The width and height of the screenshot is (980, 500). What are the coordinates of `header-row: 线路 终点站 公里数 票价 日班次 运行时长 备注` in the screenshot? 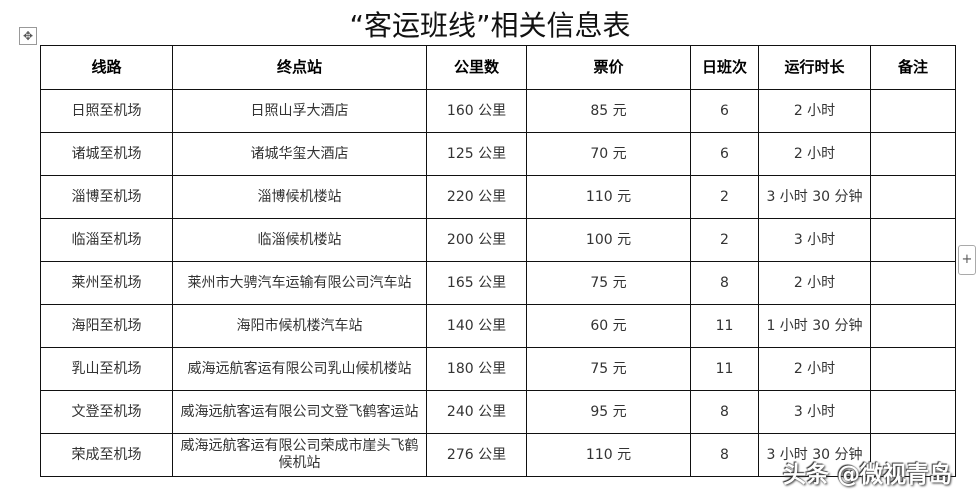 It's located at (498, 67).